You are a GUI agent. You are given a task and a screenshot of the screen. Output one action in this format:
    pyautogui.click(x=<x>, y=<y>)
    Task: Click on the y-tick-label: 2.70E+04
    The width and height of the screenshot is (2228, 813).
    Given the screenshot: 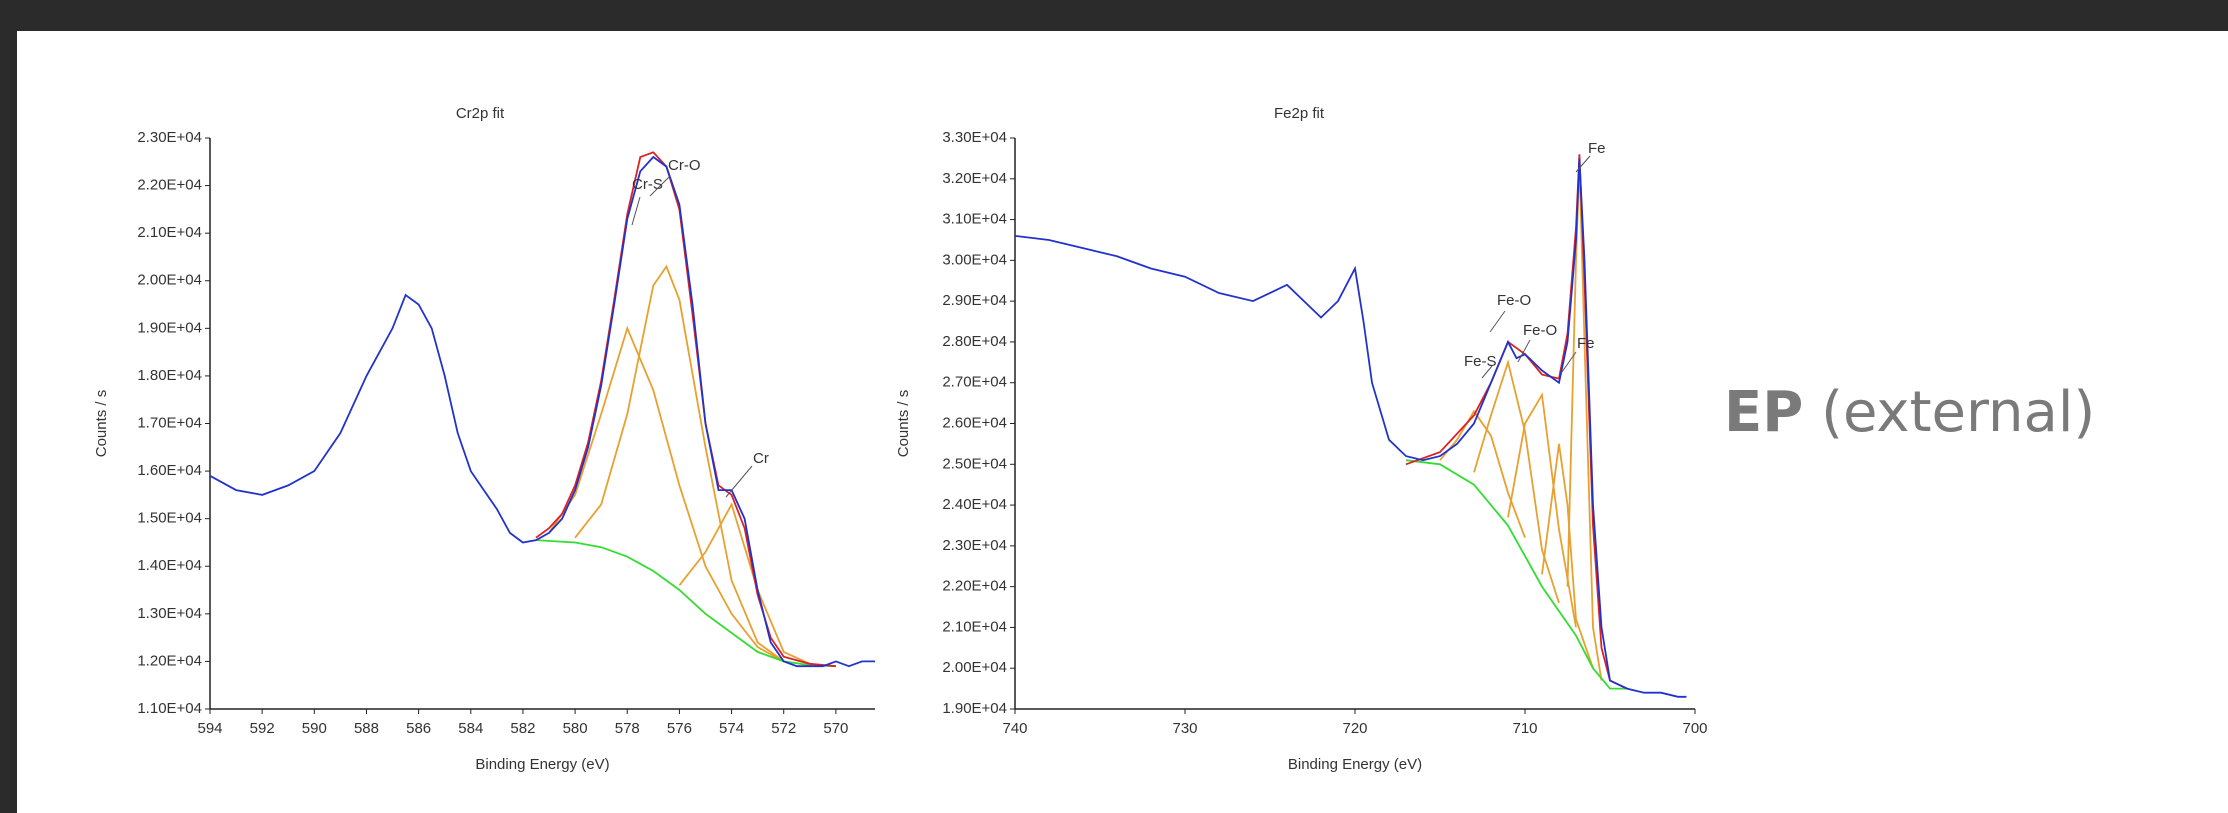 What is the action you would take?
    pyautogui.click(x=974, y=382)
    